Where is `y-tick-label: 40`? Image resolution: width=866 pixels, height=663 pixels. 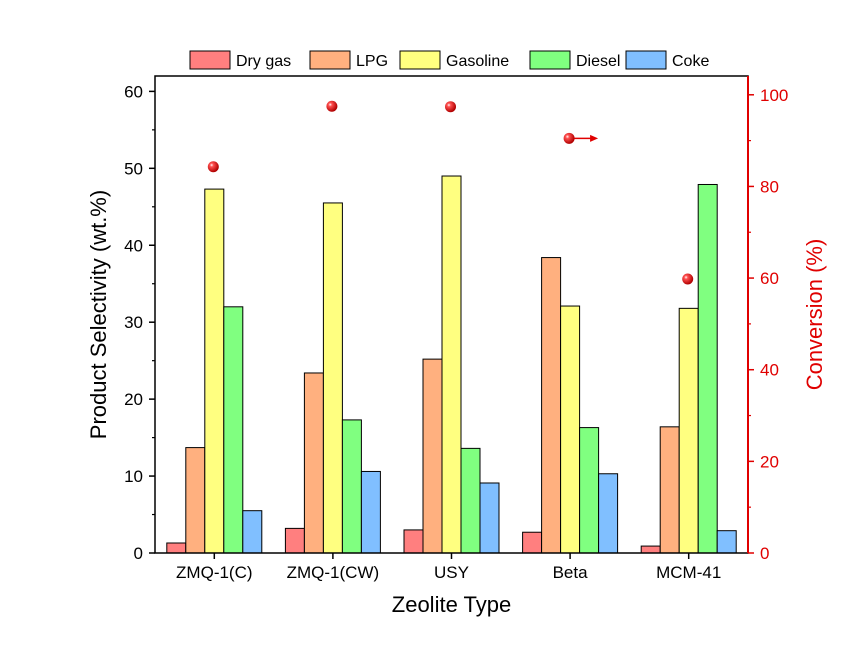 y-tick-label: 40 is located at coordinates (133, 245).